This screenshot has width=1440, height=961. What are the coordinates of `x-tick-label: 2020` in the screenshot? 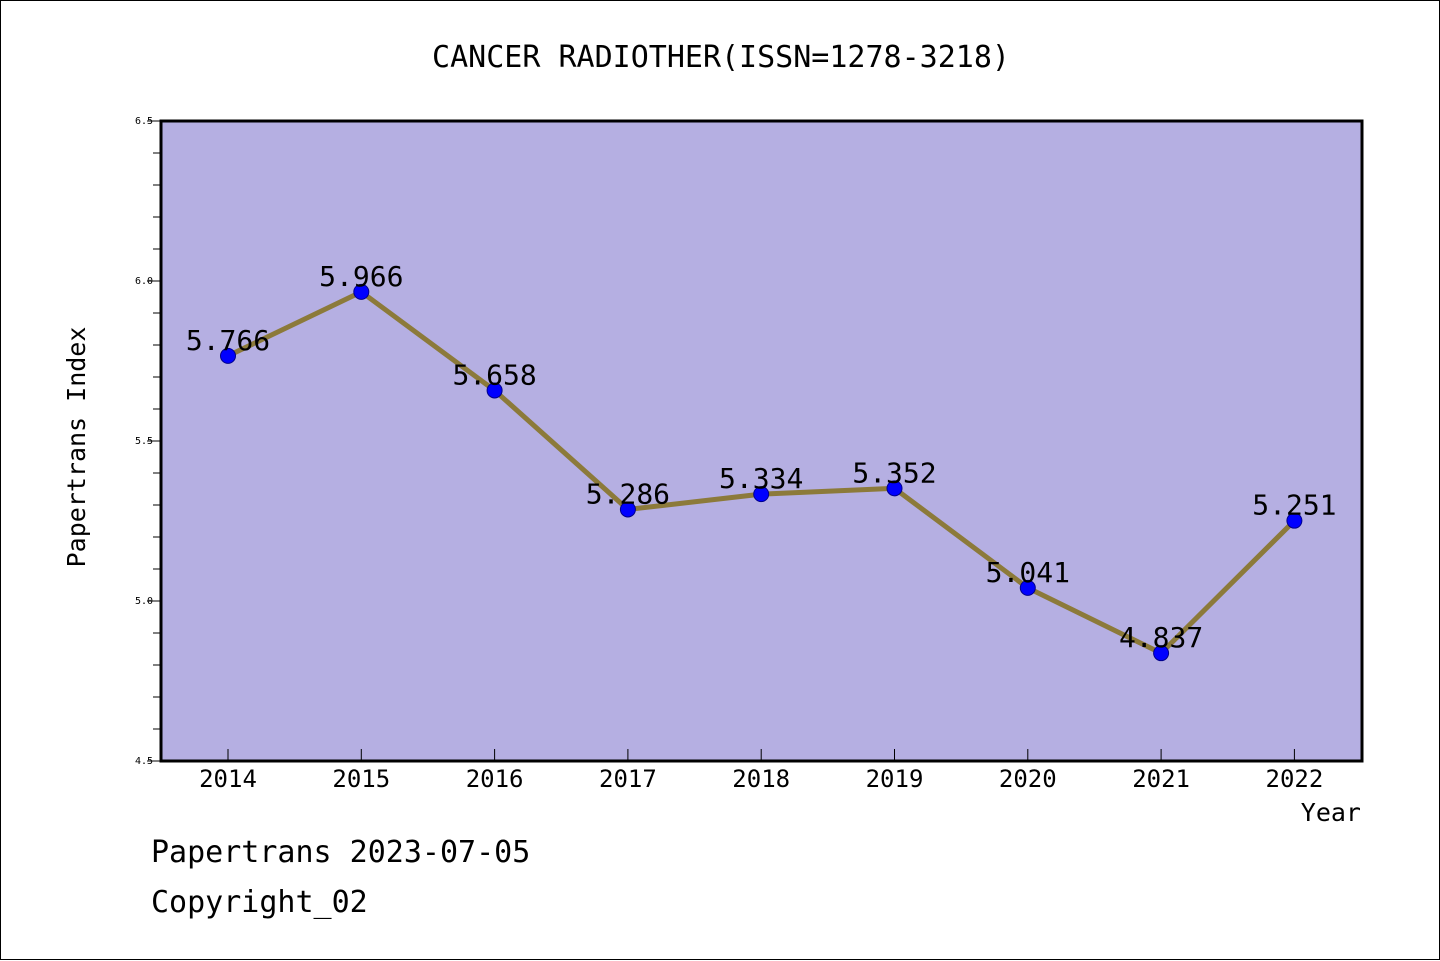 It's located at (1028, 779).